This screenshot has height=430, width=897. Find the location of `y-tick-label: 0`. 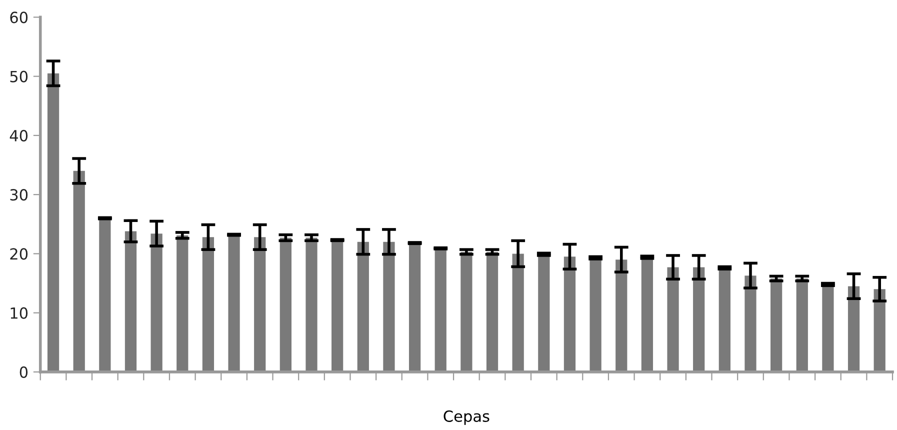

y-tick-label: 0 is located at coordinates (24, 372).